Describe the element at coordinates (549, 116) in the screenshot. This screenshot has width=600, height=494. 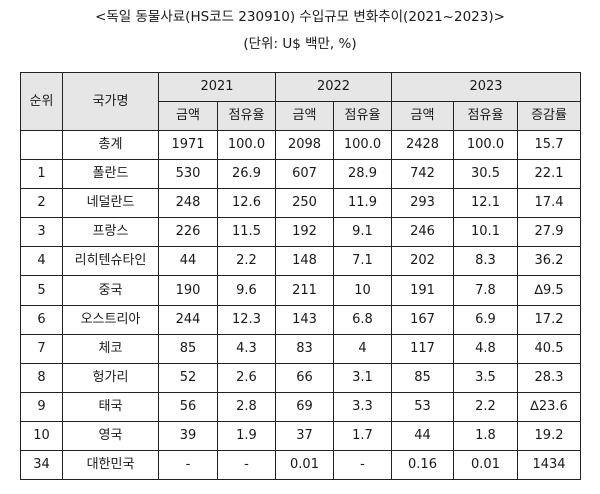
I see `header-growth: 증감률` at that location.